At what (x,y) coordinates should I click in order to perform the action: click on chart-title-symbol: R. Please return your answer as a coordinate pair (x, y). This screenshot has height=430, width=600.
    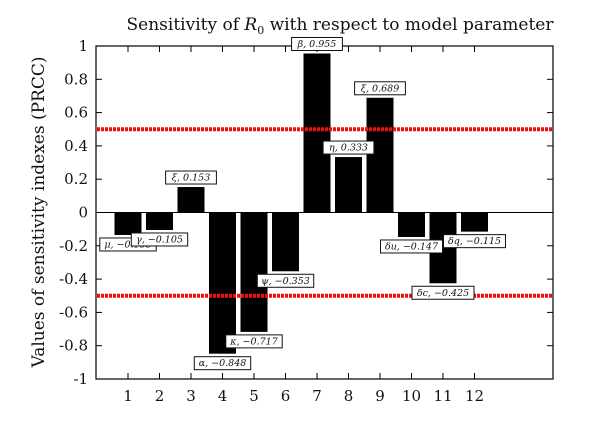
    Looking at the image, I should click on (250, 25).